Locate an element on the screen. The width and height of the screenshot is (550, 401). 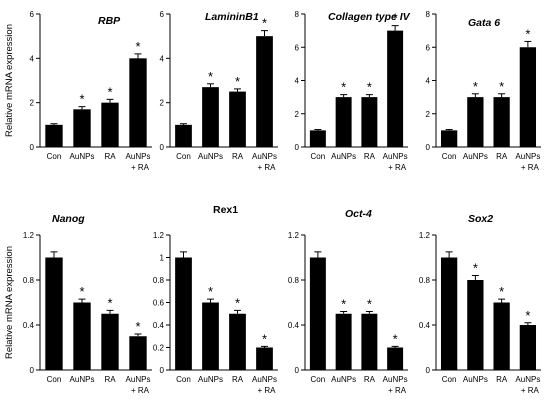
chart-title: Nanog is located at coordinates (68, 219).